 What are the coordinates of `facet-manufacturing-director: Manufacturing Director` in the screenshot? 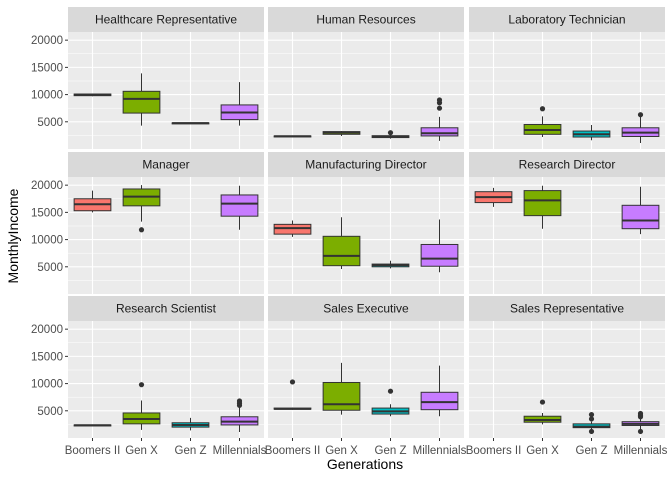 It's located at (366, 223).